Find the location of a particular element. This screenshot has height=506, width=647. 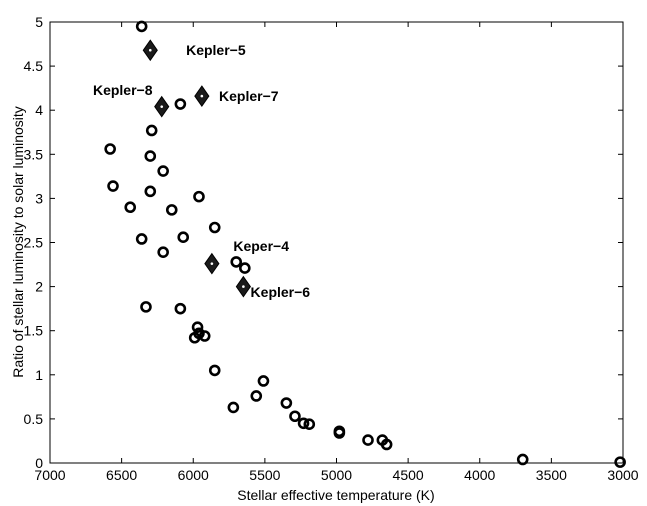

y-tick-label: 3.5 is located at coordinates (34, 154).